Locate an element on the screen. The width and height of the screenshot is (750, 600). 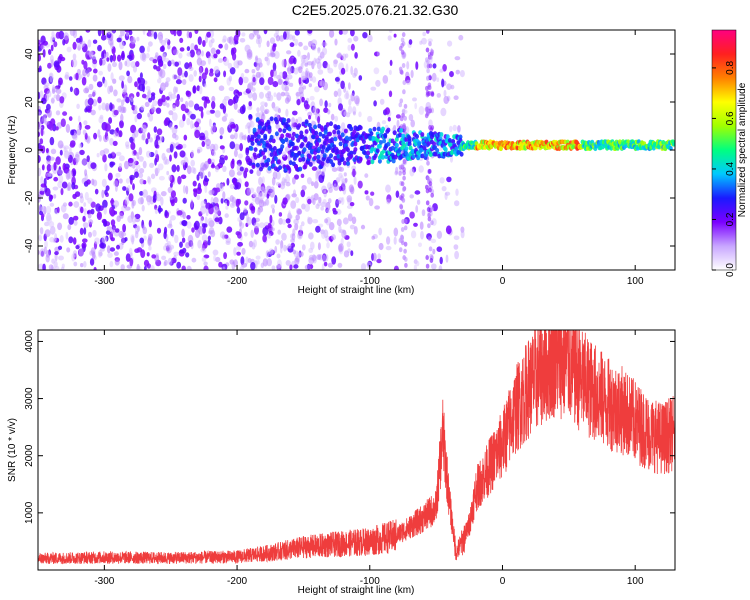
snr-x-tick-label: -100 is located at coordinates (370, 581).